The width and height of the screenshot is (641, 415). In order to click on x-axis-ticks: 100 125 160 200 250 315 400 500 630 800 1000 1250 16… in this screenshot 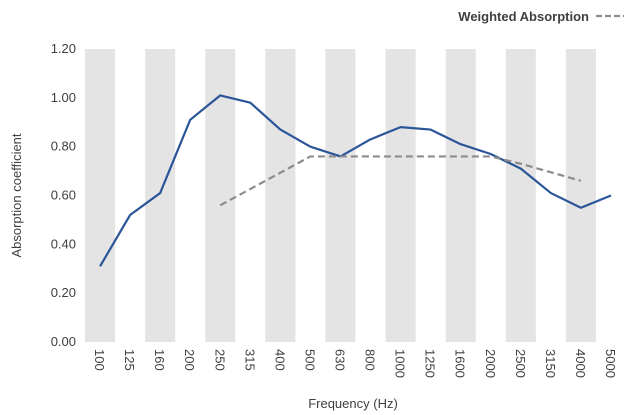, I will do `click(355, 363)`.